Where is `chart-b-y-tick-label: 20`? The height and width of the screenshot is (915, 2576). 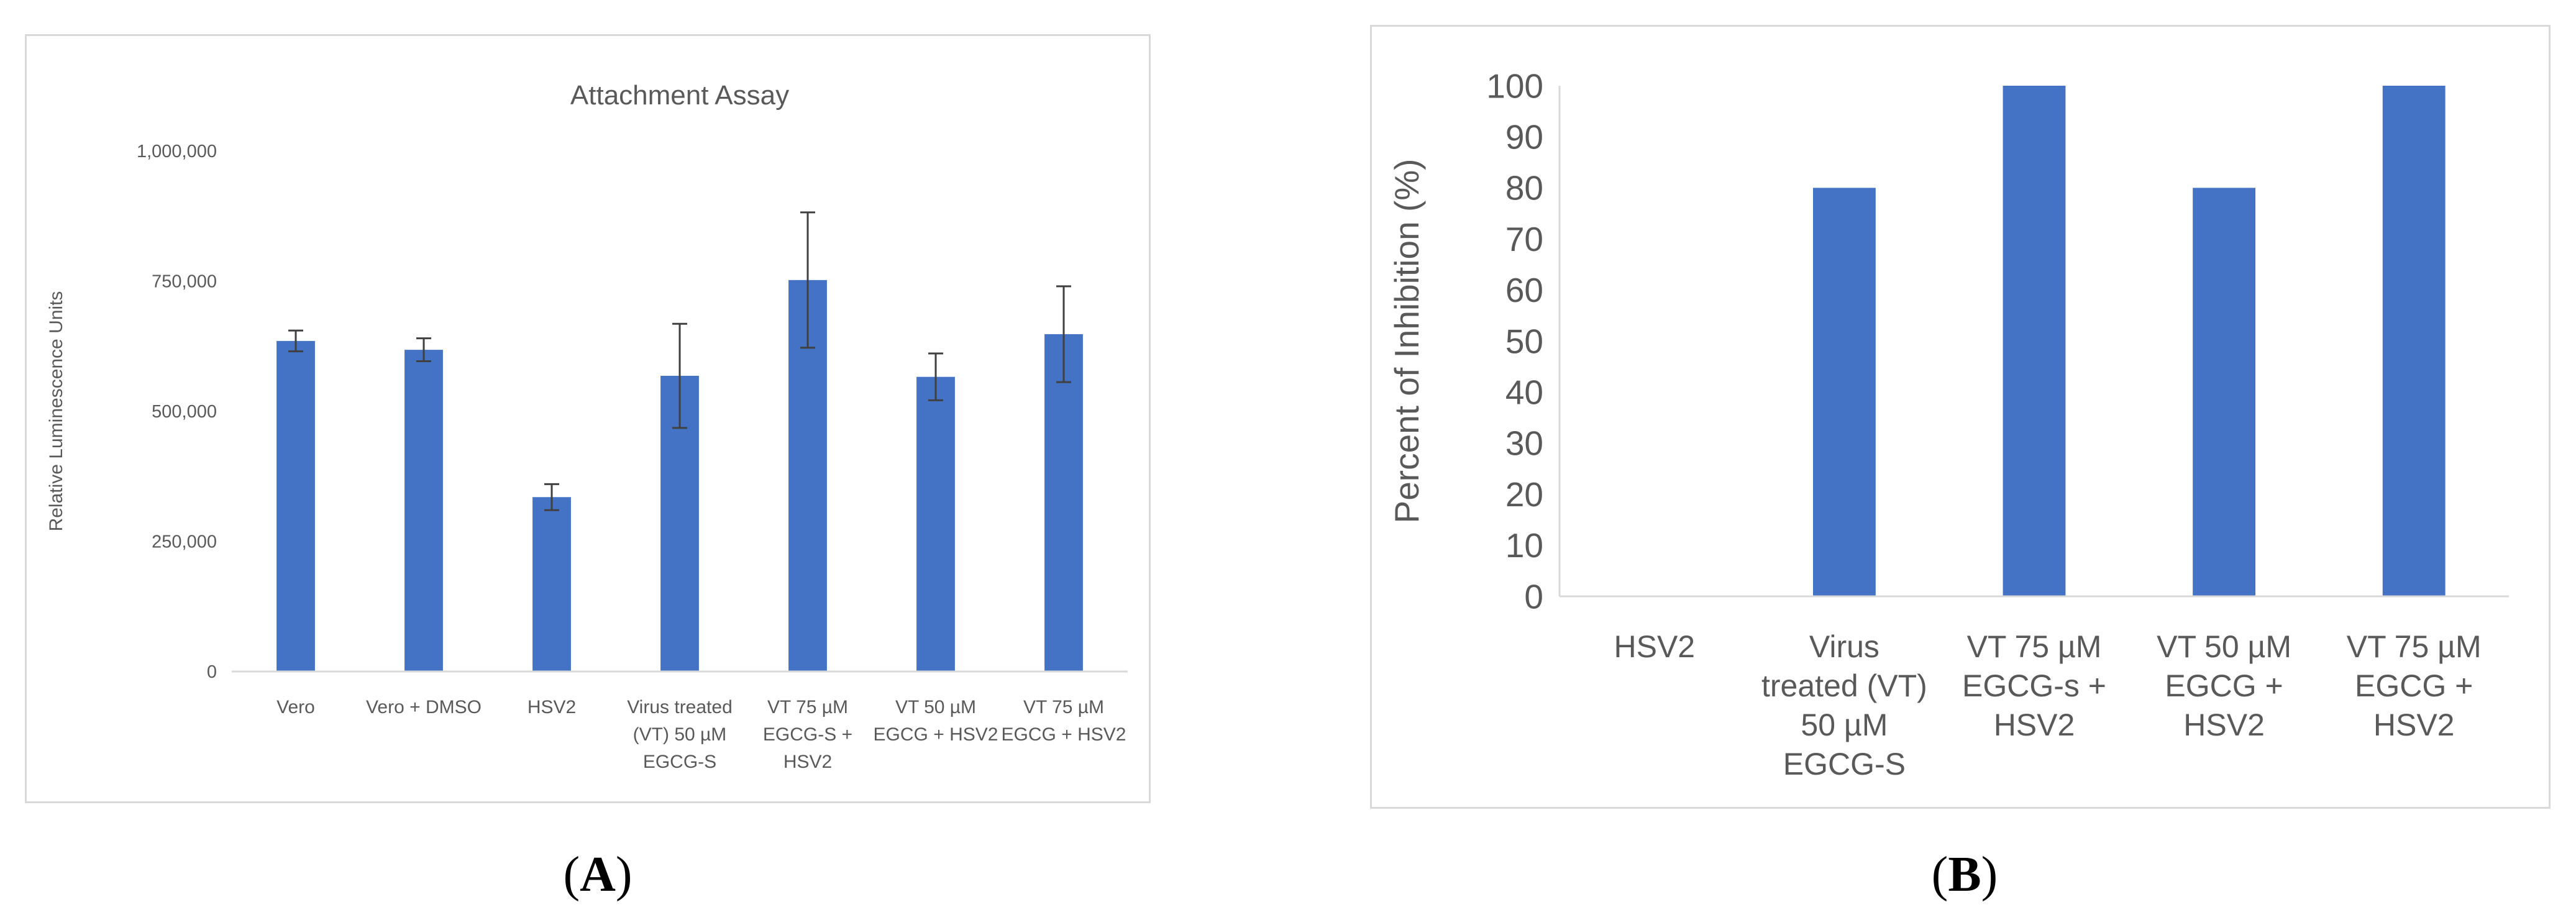
chart-b-y-tick-label: 20 is located at coordinates (1524, 494).